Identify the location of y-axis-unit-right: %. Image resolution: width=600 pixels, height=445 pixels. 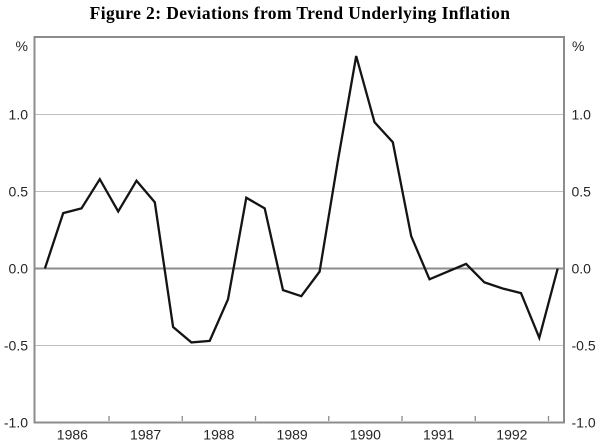
(578, 46).